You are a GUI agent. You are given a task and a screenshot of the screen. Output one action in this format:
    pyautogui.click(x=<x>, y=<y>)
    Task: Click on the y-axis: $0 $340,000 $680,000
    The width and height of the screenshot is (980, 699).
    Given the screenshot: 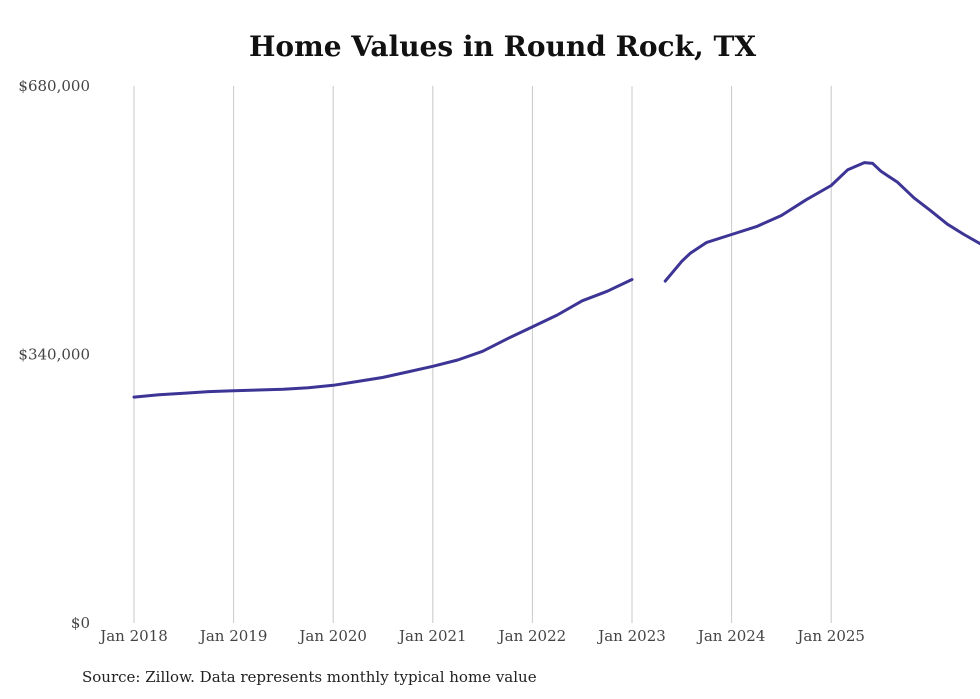 What is the action you would take?
    pyautogui.click(x=54, y=354)
    